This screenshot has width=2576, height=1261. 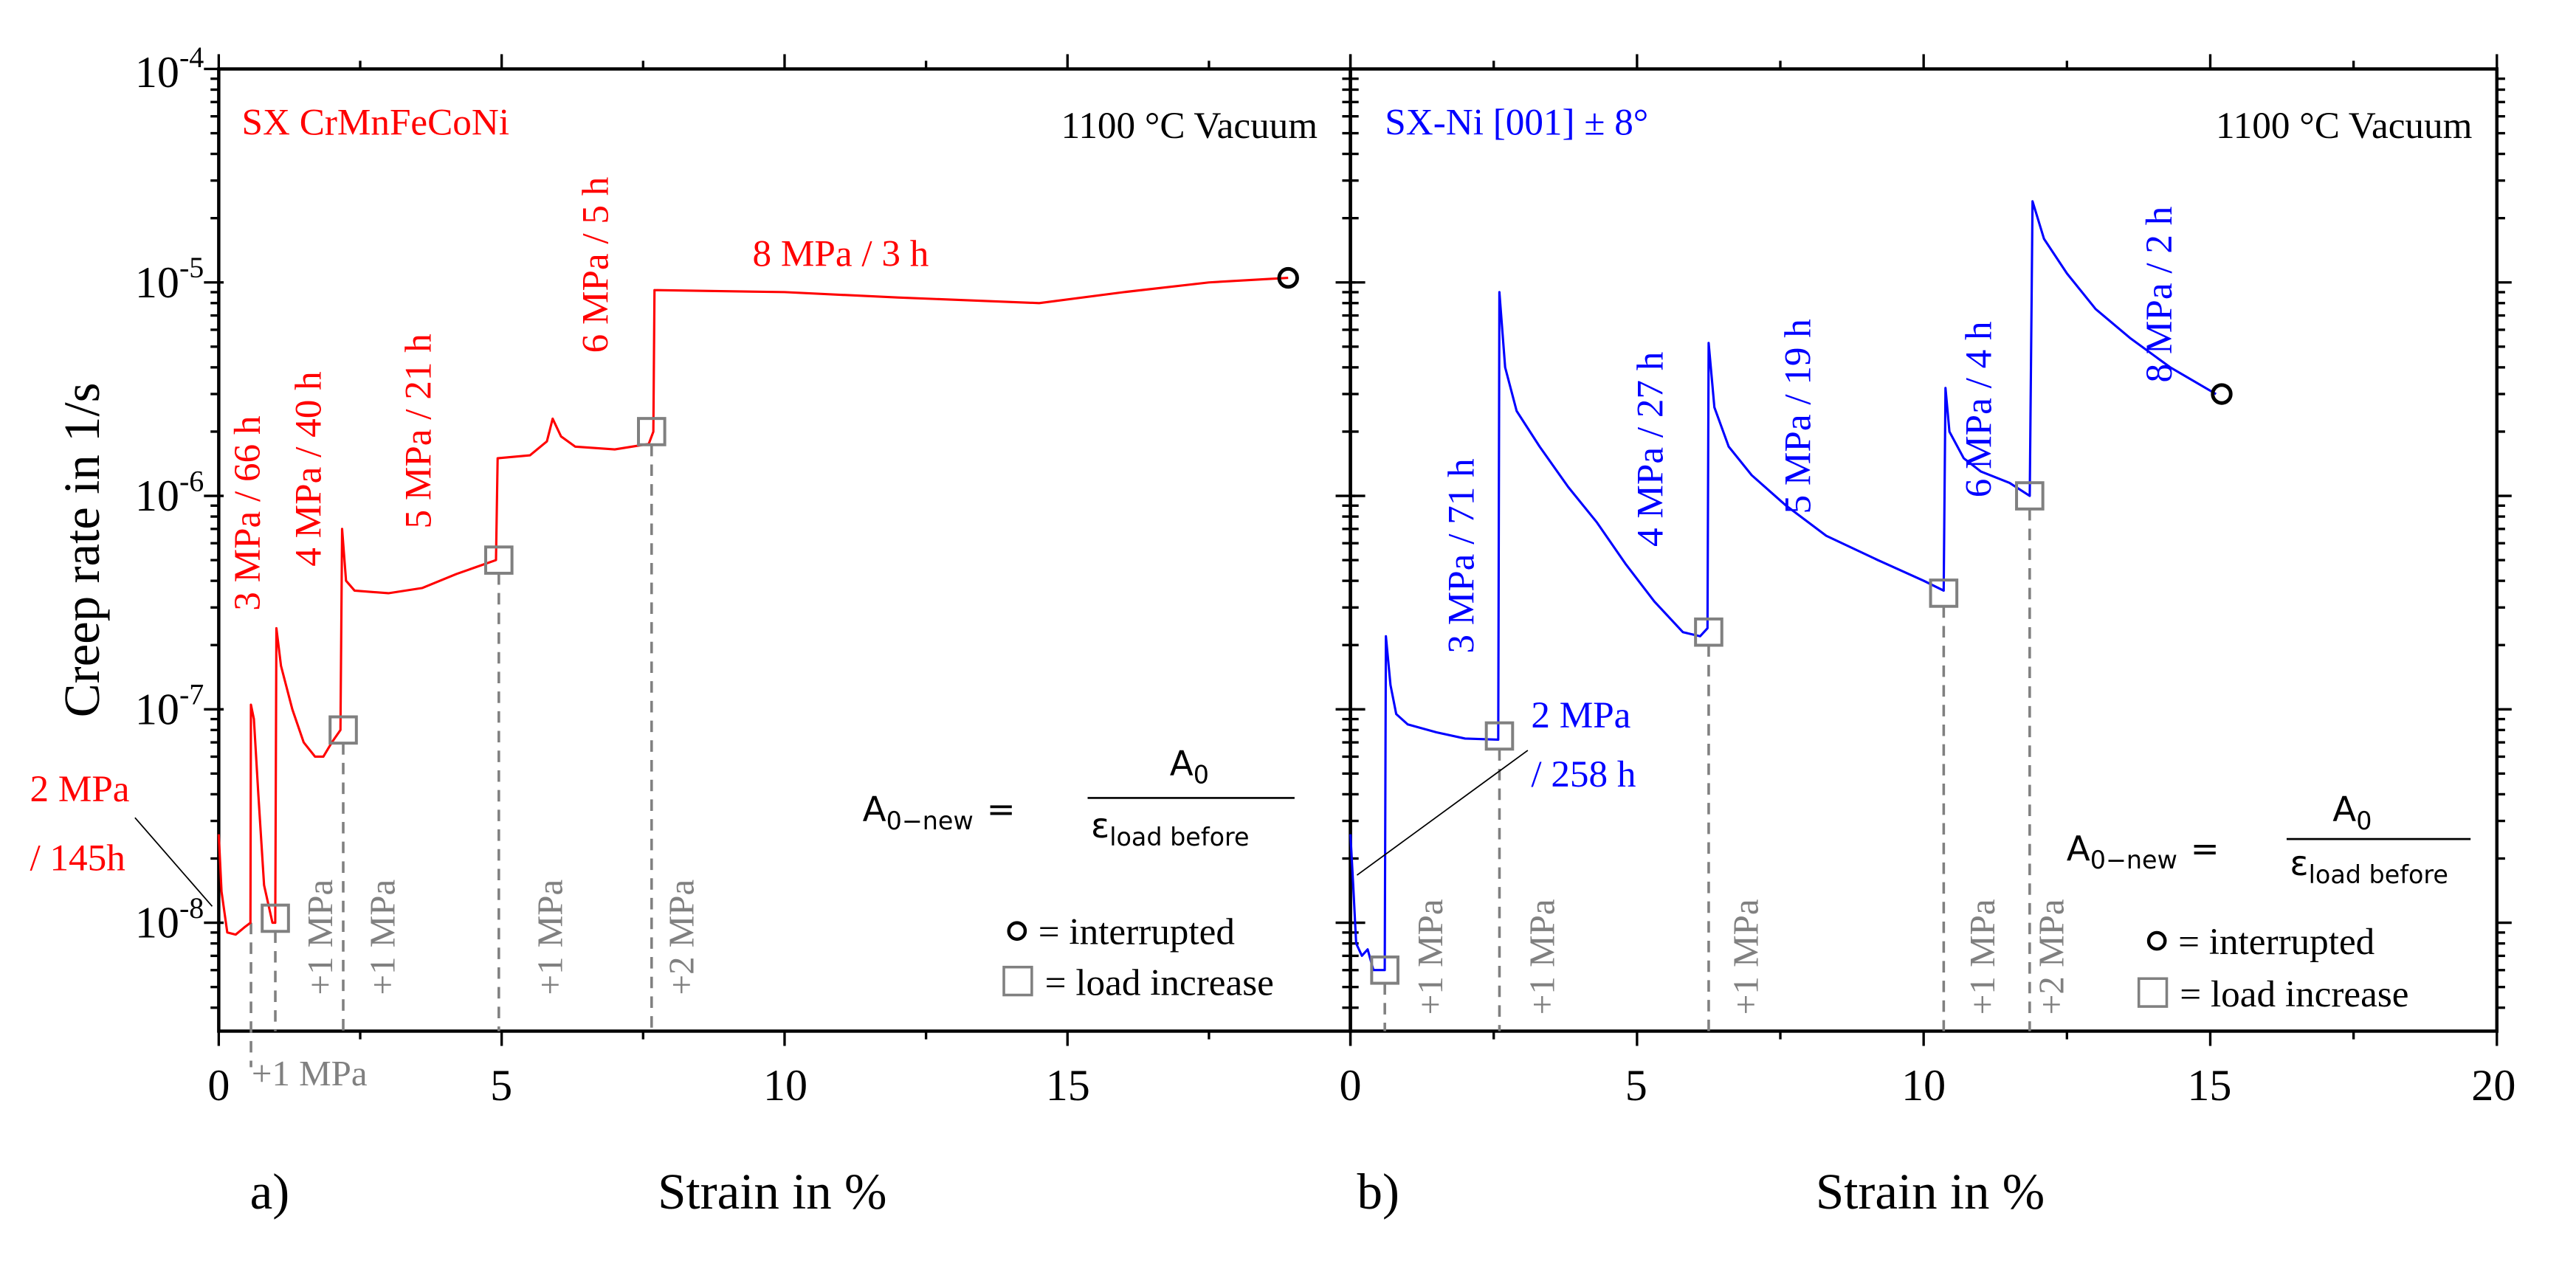 I want to click on stage-label-5mpa: 5 MPa / 21 h, so click(x=418, y=431).